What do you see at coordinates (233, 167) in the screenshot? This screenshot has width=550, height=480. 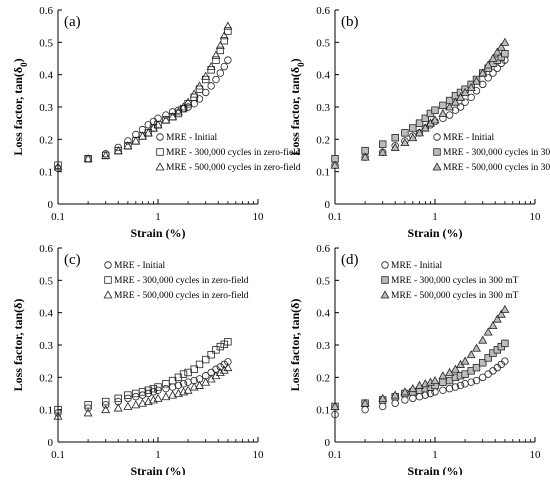 I see `legend-label: MRE - 500,000 cycles in zero-field` at bounding box center [233, 167].